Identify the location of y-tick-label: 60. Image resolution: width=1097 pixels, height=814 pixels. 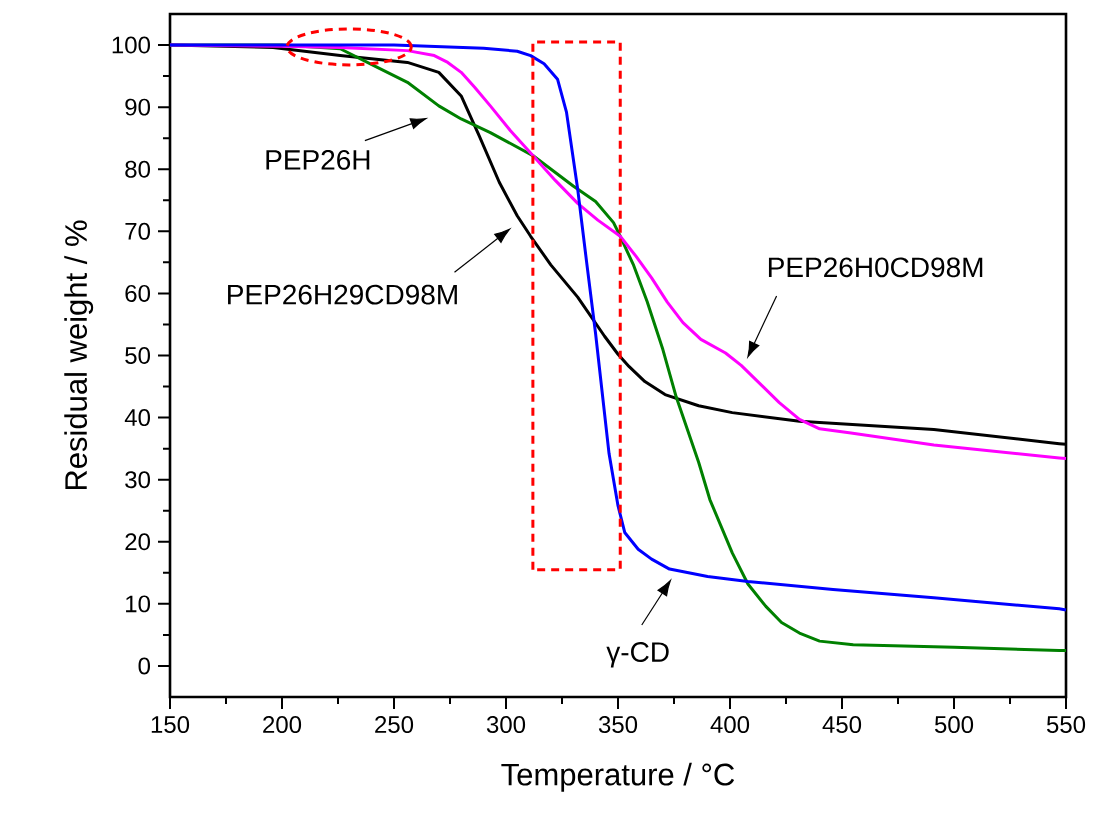
(137, 293).